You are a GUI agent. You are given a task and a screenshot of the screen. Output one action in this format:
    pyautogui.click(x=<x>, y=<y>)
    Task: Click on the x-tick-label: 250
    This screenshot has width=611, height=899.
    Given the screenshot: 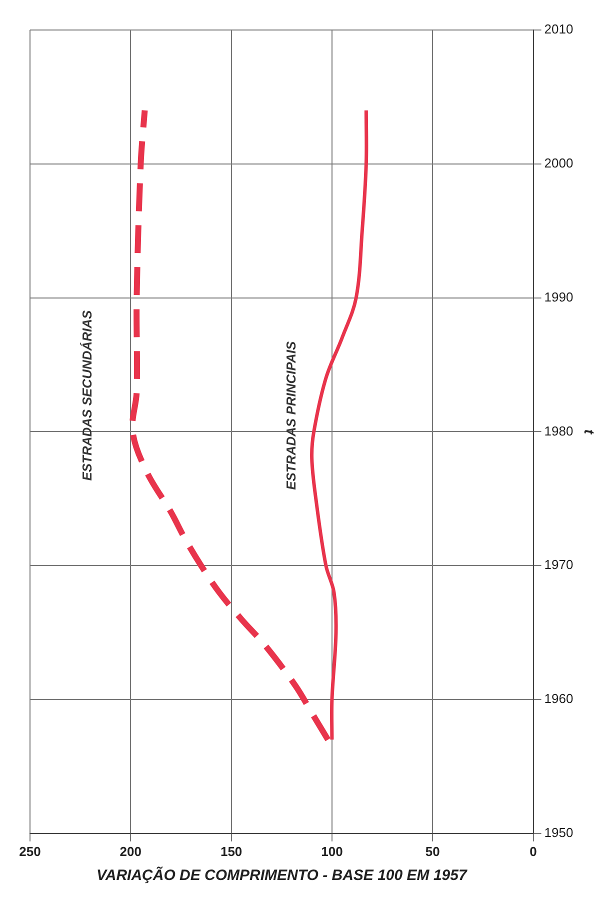 What is the action you would take?
    pyautogui.click(x=30, y=851)
    